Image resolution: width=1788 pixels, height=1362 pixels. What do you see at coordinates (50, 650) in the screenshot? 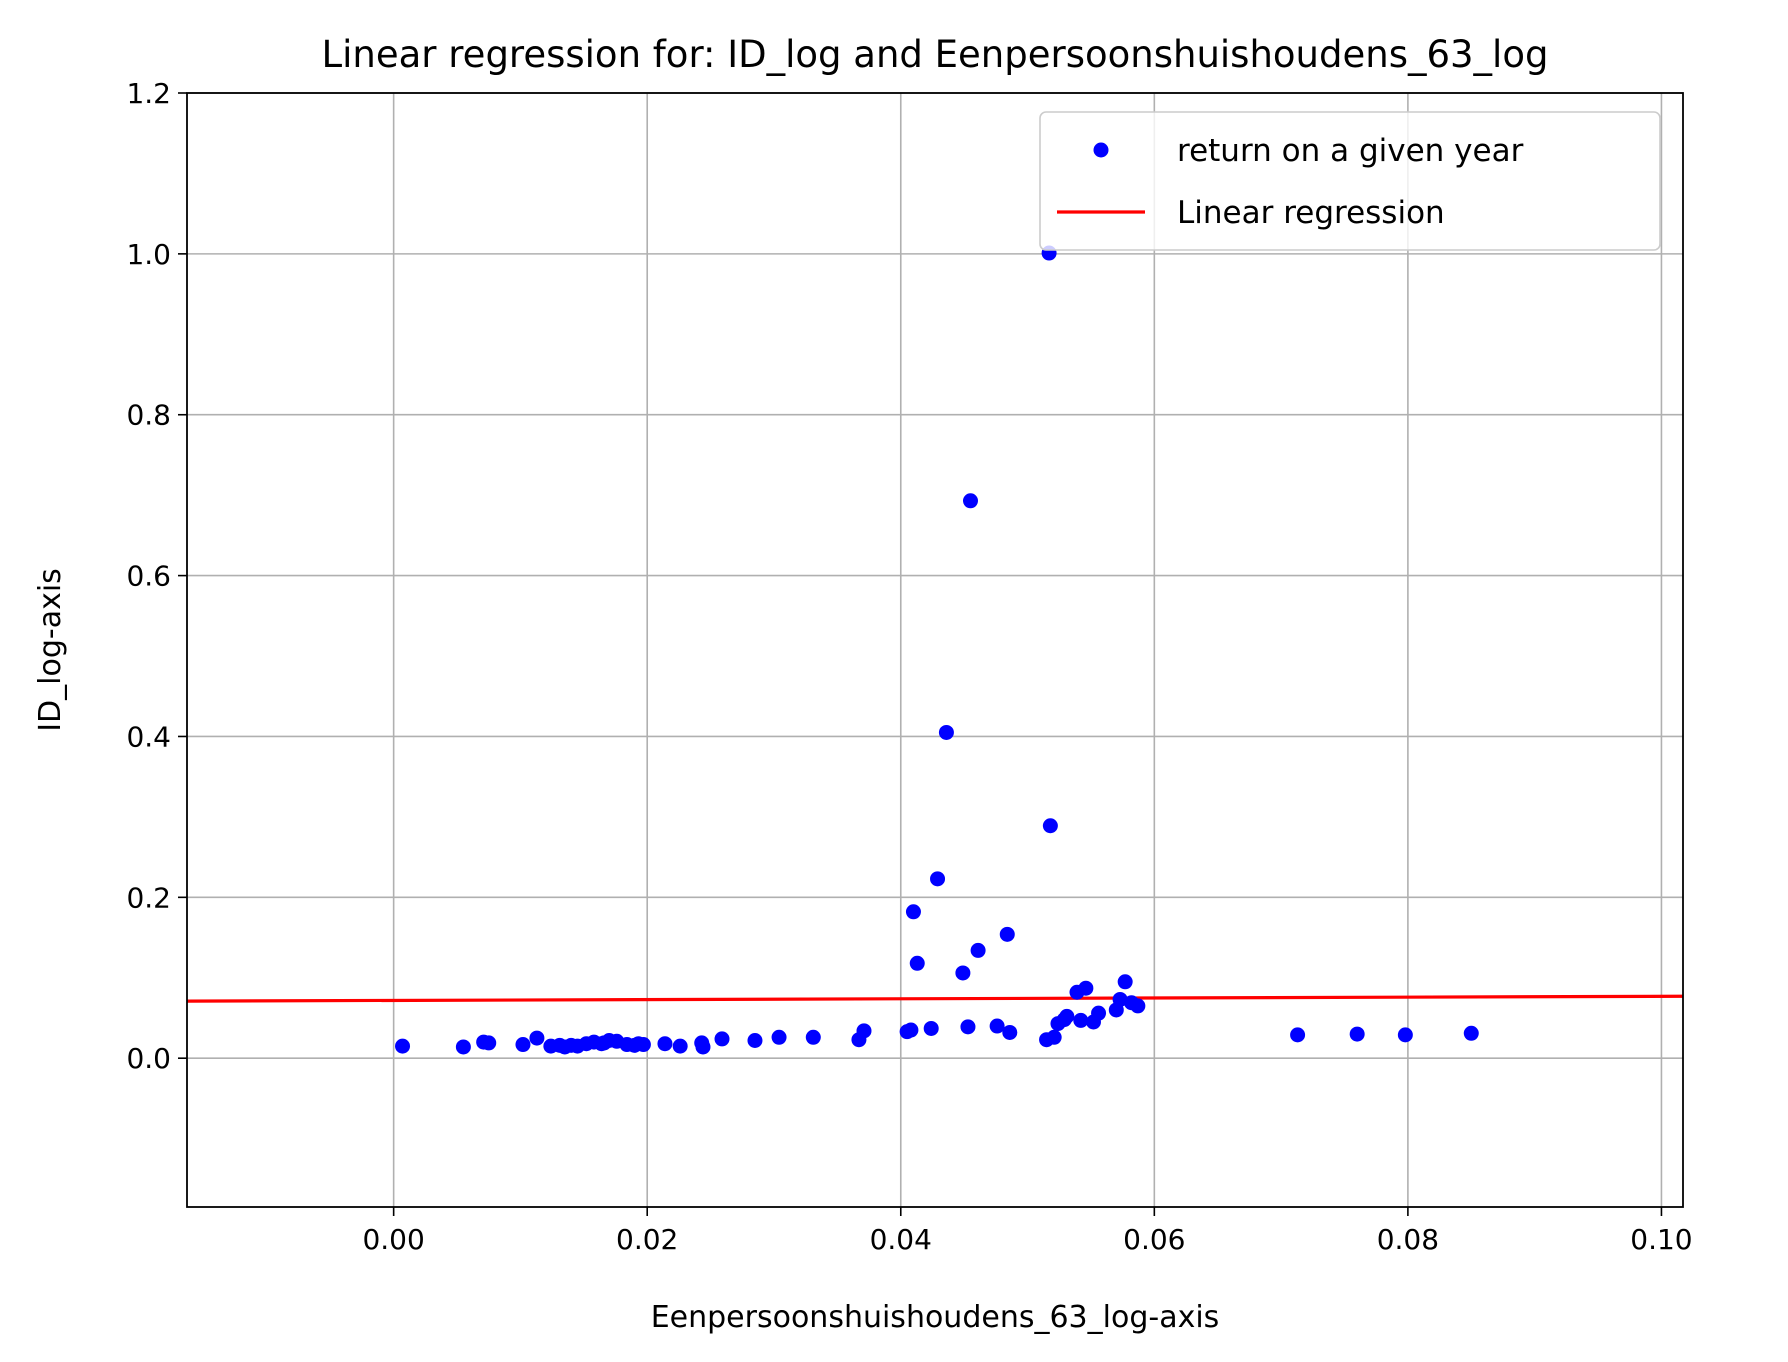
I see `y-axis-label: ID_log-axis` at bounding box center [50, 650].